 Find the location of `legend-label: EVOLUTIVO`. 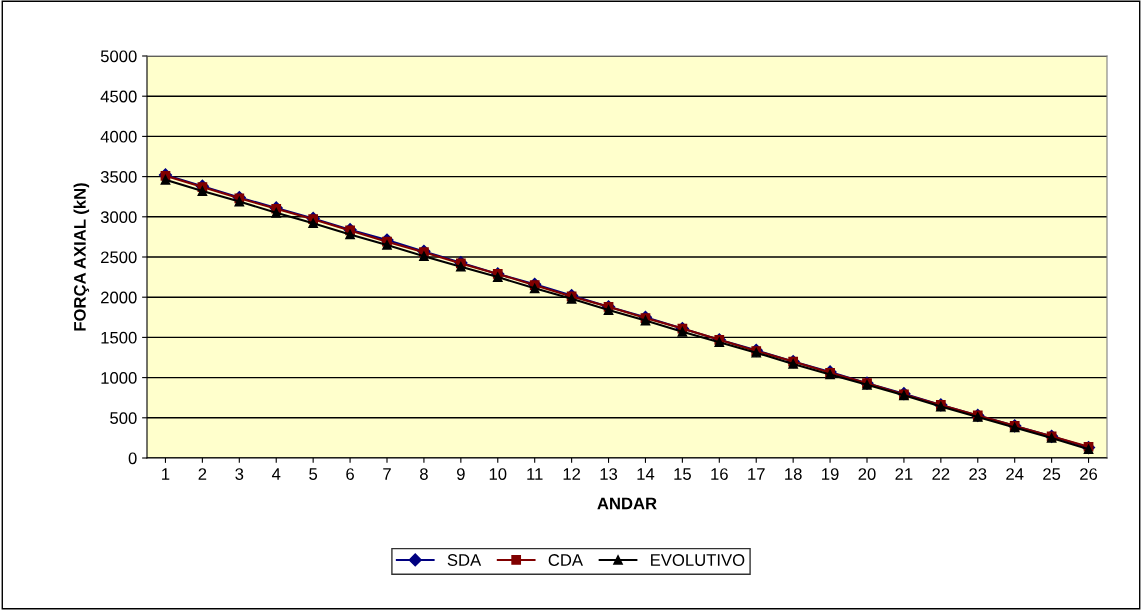

legend-label: EVOLUTIVO is located at coordinates (698, 560).